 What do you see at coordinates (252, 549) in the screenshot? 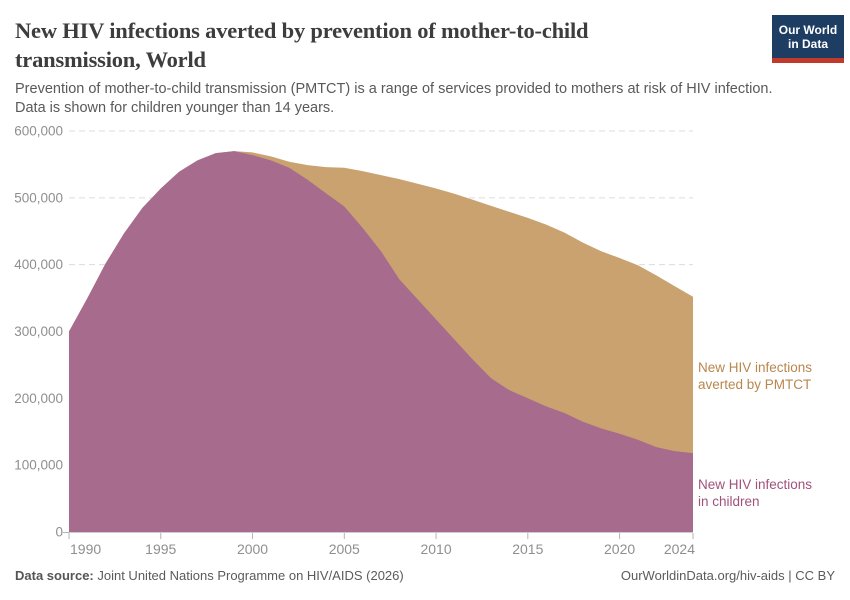
I see `x-tick-label: 2000` at bounding box center [252, 549].